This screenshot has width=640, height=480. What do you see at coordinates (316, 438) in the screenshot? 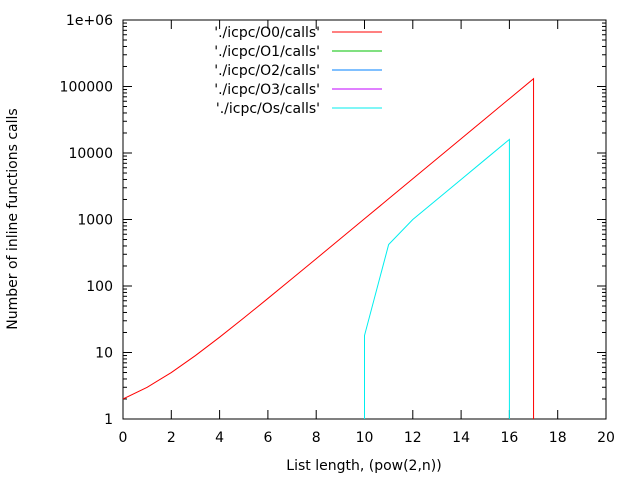
I see `x-tick-label: 8` at bounding box center [316, 438].